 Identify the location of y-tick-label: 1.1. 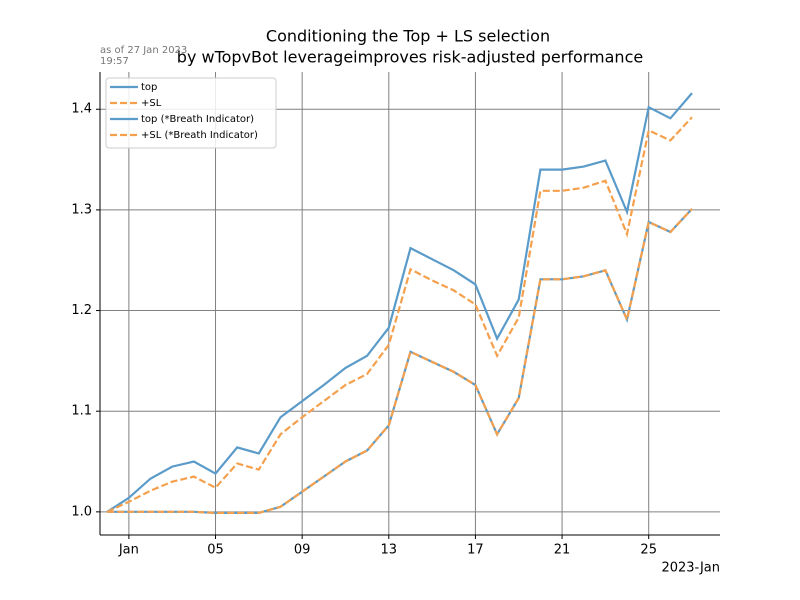
(81, 411).